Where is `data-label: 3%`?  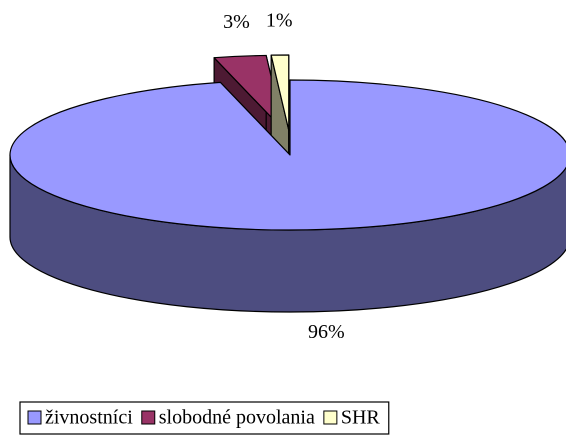
data-label: 3% is located at coordinates (236, 22).